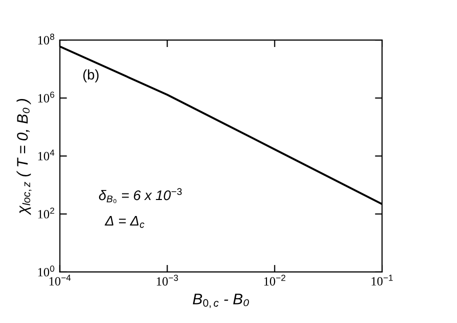 The width and height of the screenshot is (457, 323). Describe the element at coordinates (46, 271) in the screenshot. I see `y-tick-label: 10$^{0}$` at that location.